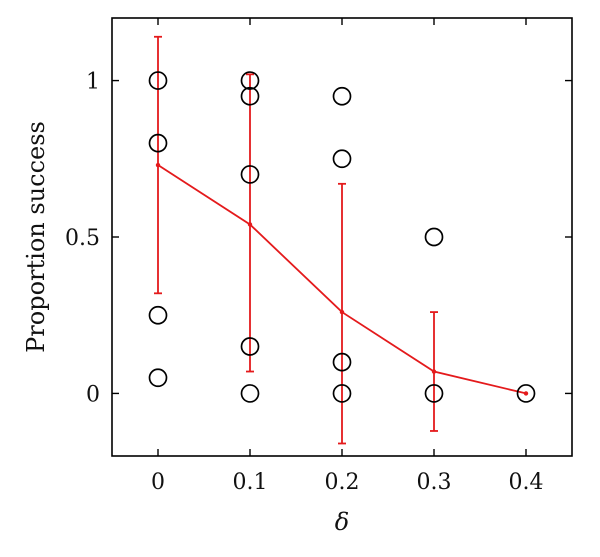 This screenshot has height=557, width=600. I want to click on x-tick-label: 0, so click(158, 482).